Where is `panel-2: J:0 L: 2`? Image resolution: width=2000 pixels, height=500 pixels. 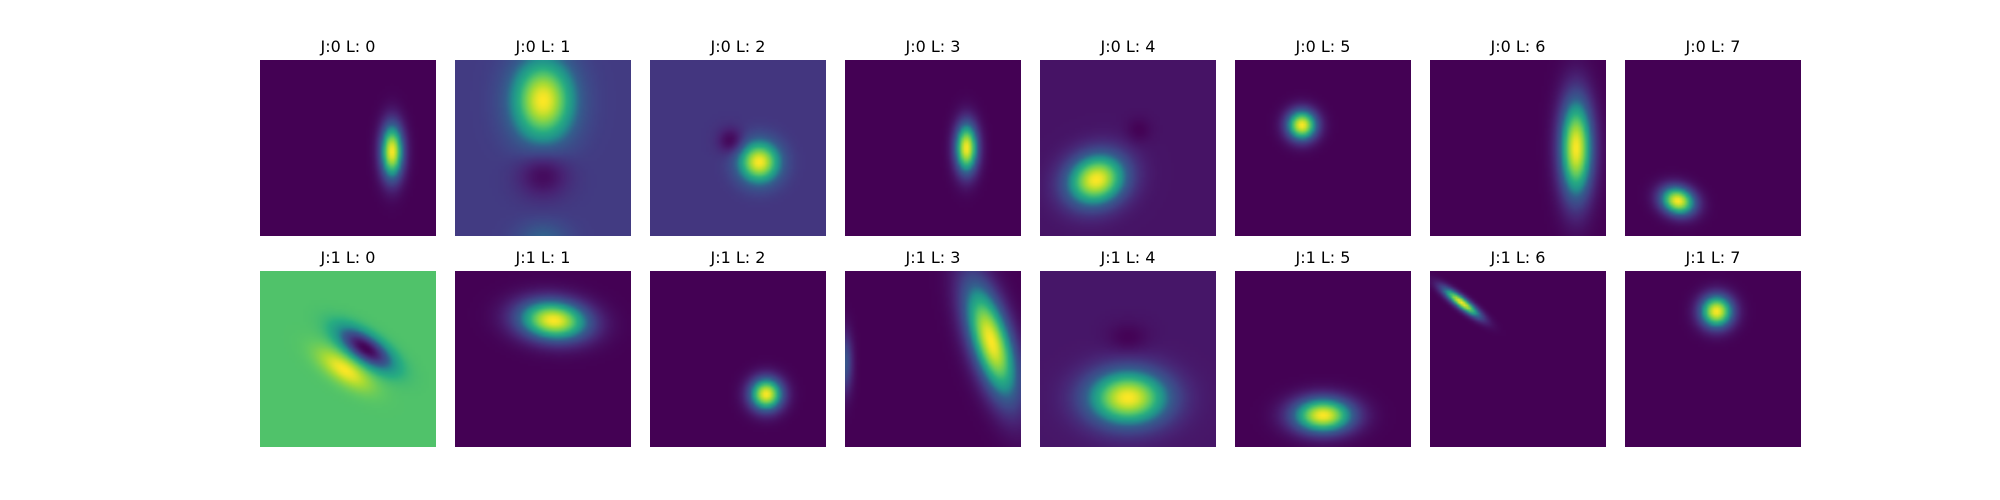
panel-2: J:0 L: 2 is located at coordinates (738, 136).